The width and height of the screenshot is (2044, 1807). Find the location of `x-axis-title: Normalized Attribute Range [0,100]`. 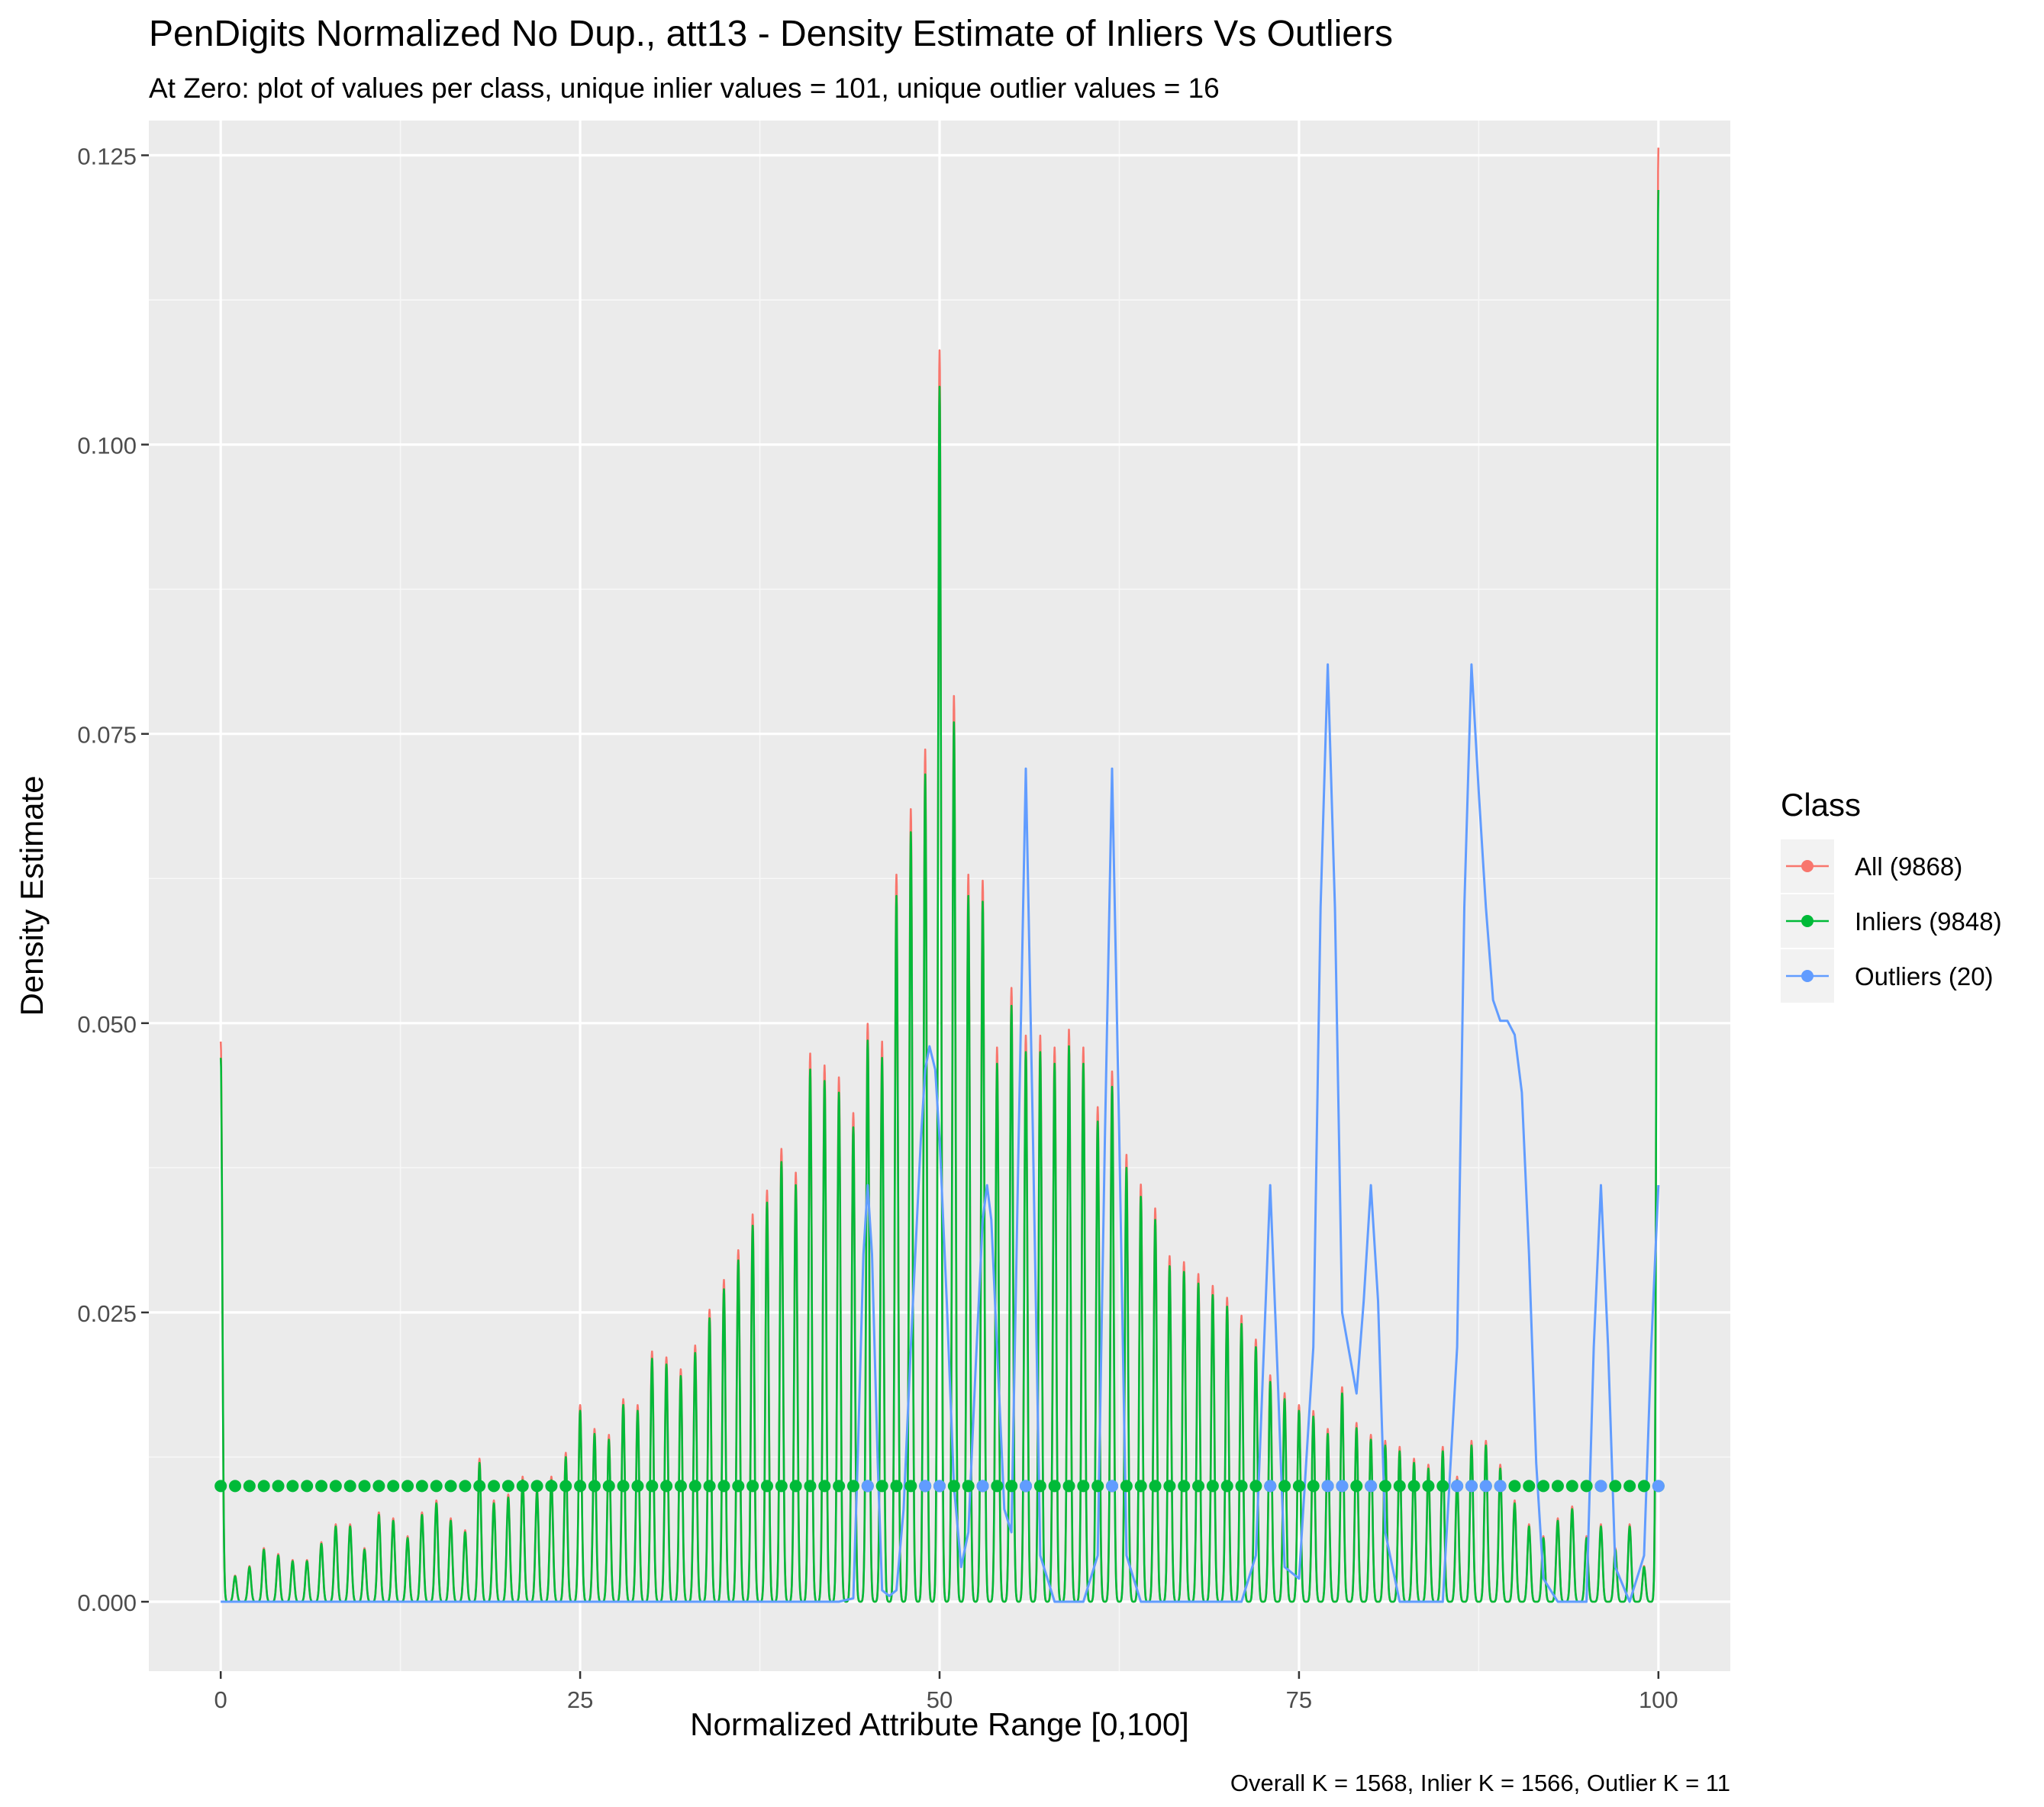

x-axis-title: Normalized Attribute Range [0,100] is located at coordinates (940, 1724).